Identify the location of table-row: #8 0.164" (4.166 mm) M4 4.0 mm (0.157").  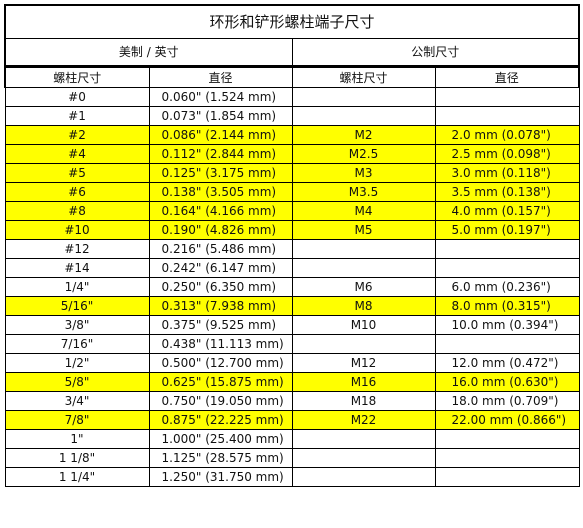
(292, 211).